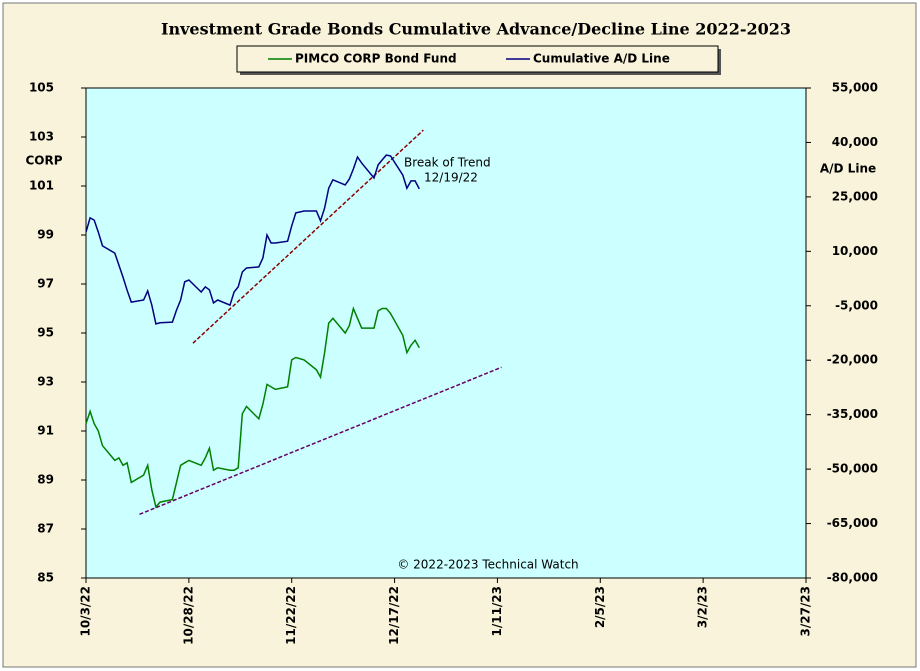  Describe the element at coordinates (394, 615) in the screenshot. I see `x-tick-label: 12/17/22` at that location.